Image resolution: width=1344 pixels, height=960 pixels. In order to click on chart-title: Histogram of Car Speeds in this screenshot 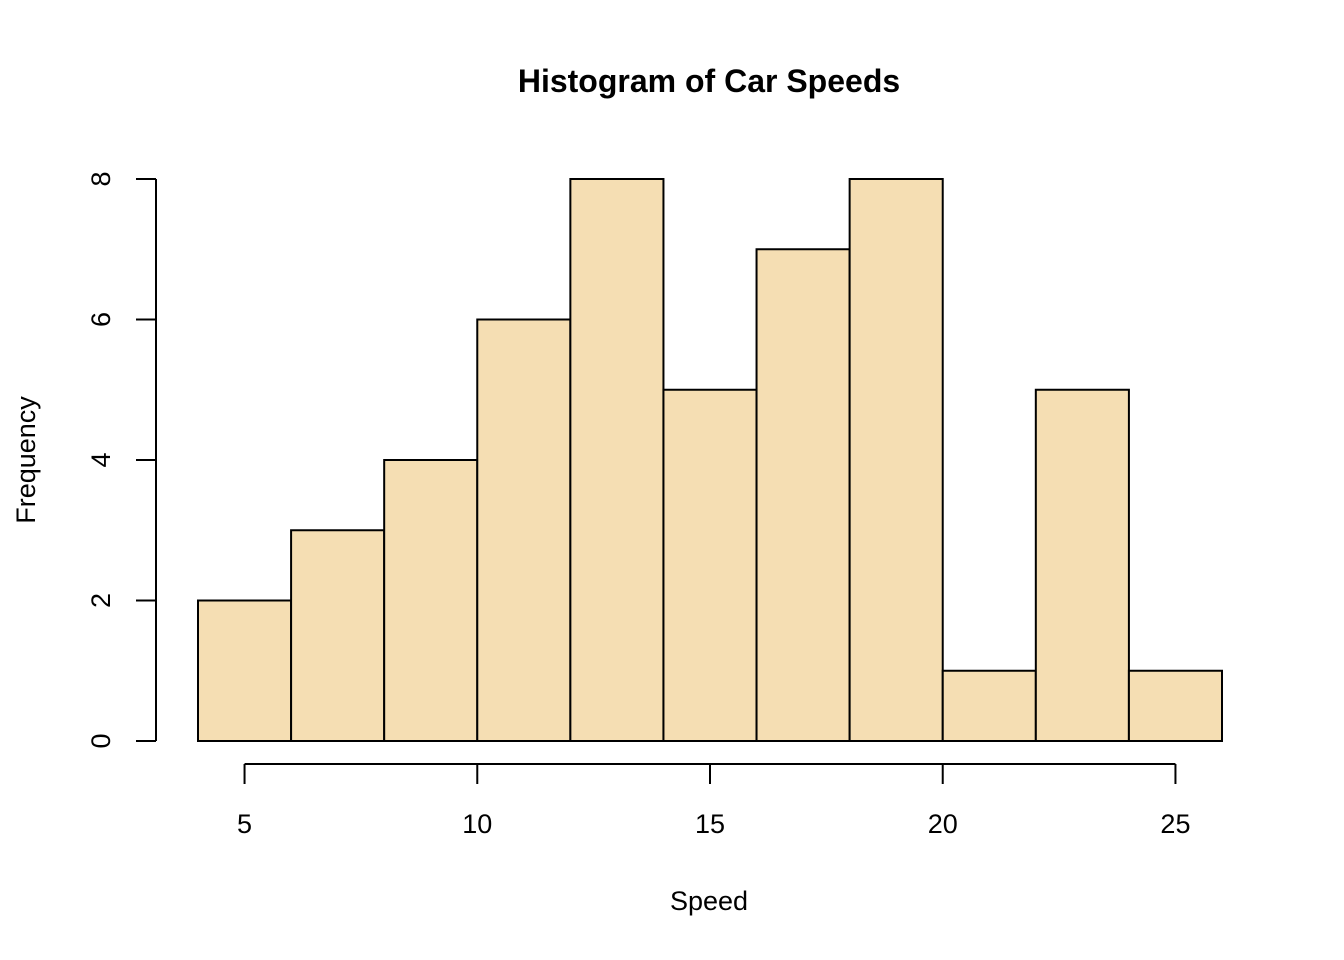, I will do `click(709, 81)`.